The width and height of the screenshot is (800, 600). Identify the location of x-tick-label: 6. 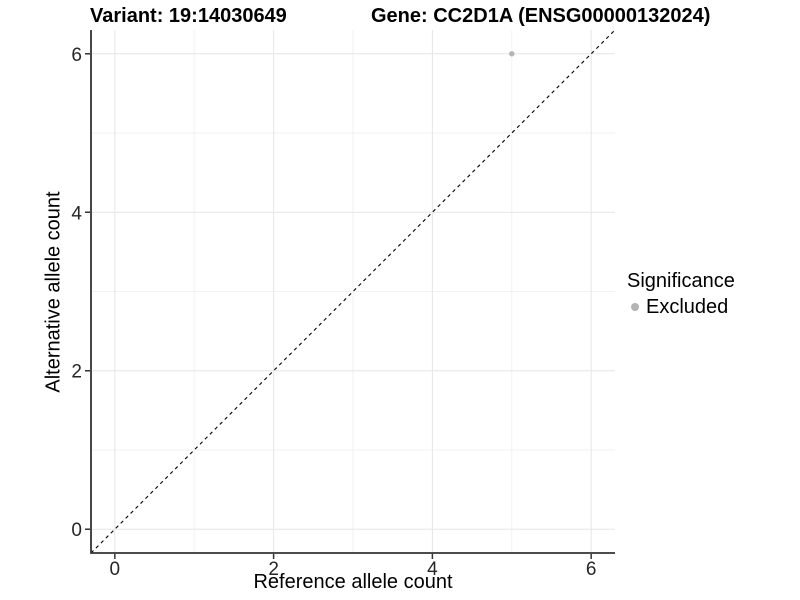
(591, 569).